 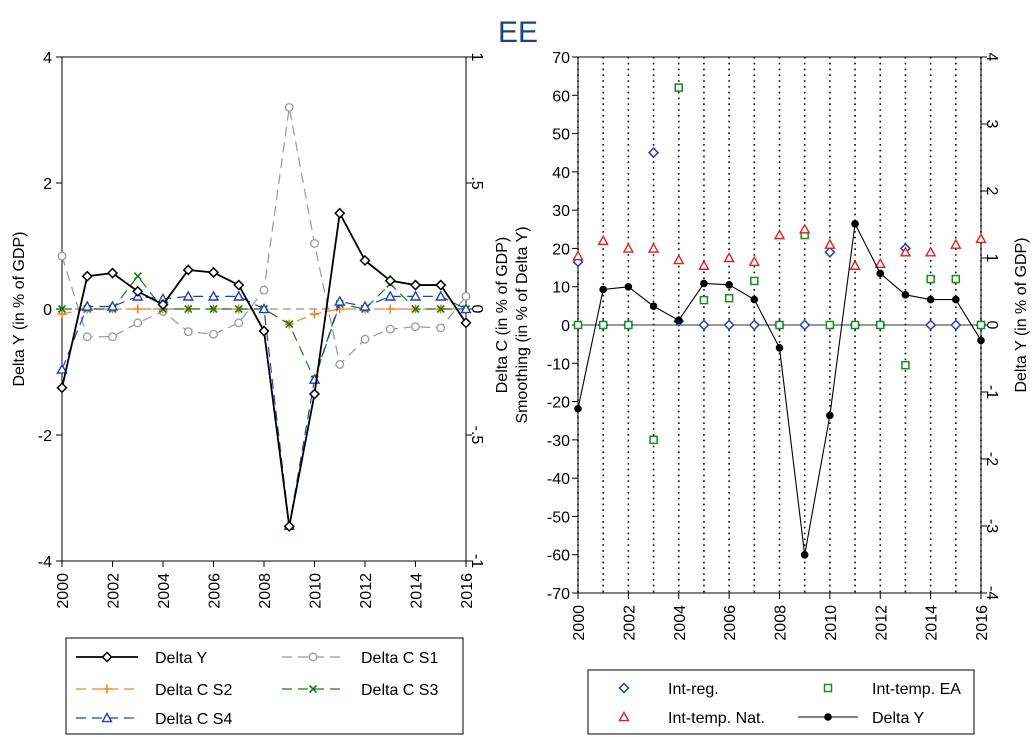 What do you see at coordinates (680, 623) in the screenshot?
I see `x-tick-label: 2004` at bounding box center [680, 623].